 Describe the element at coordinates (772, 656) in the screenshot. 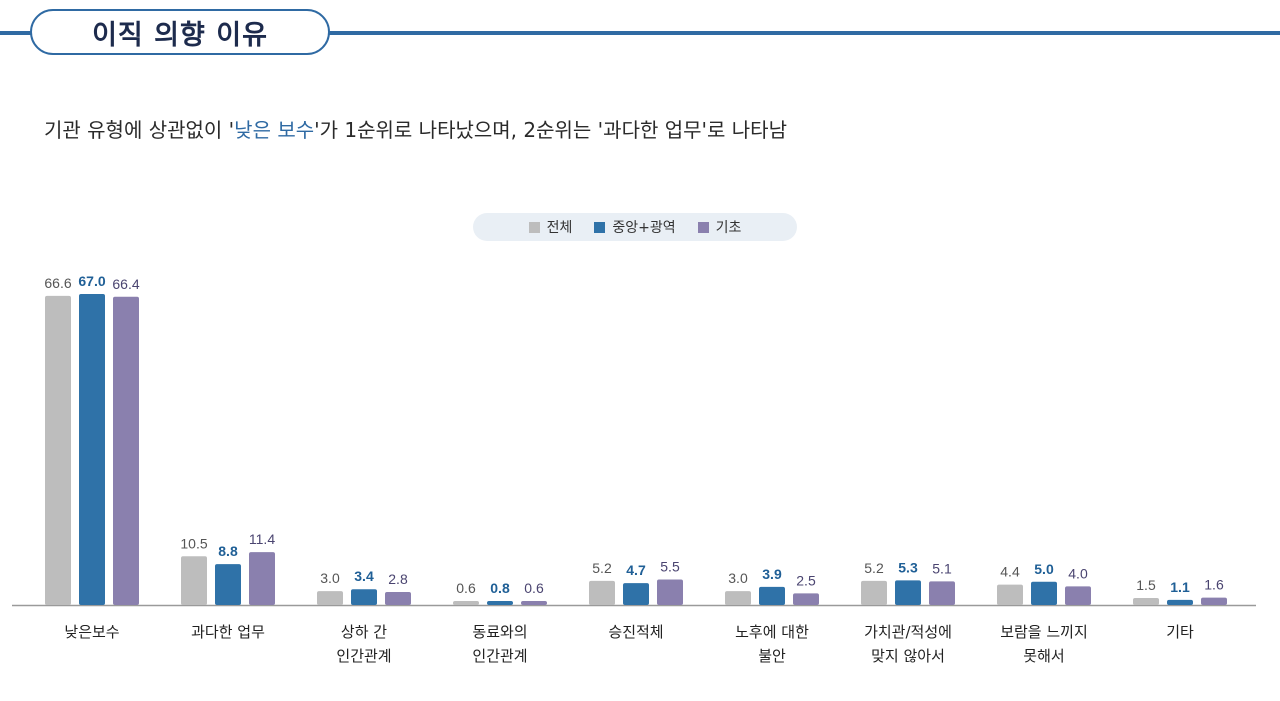

I see `category-label-5-1: 불안` at that location.